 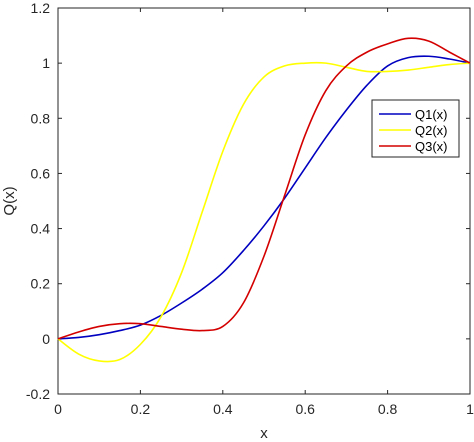 What do you see at coordinates (431, 130) in the screenshot?
I see `legend-label-q2x: Q2(x)` at bounding box center [431, 130].